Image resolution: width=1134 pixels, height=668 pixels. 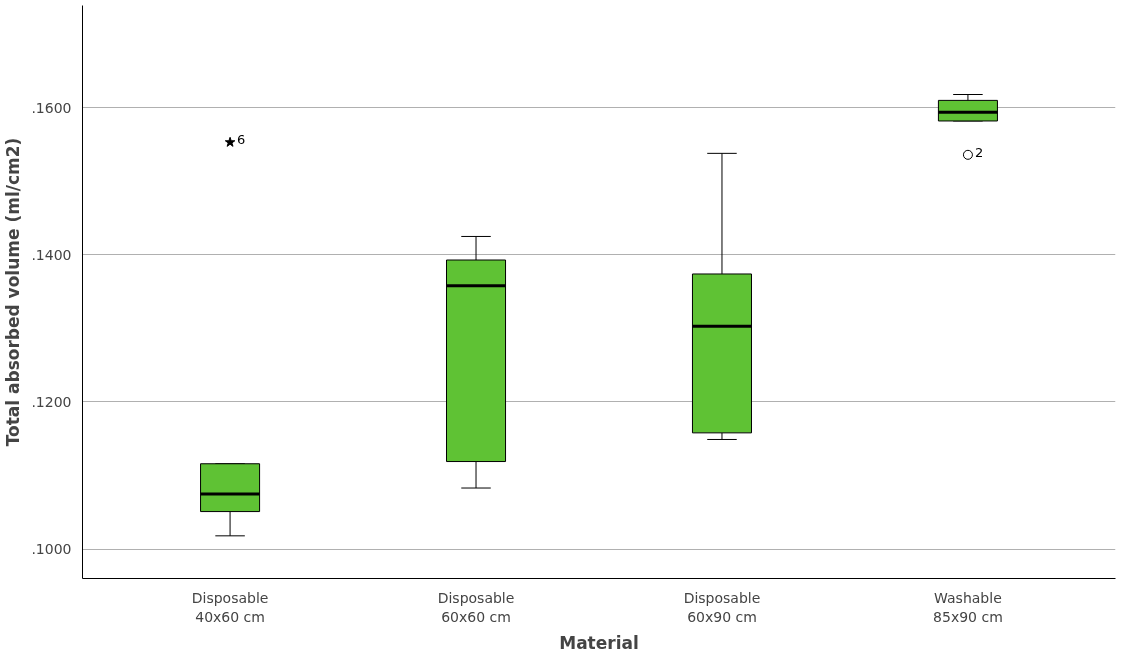 I want to click on x-tick-label: Disposable 60x60 cm, so click(x=476, y=607).